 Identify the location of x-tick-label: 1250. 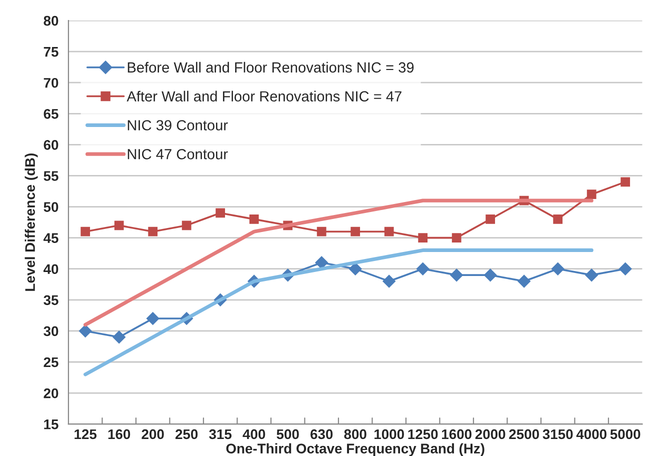
(423, 434).